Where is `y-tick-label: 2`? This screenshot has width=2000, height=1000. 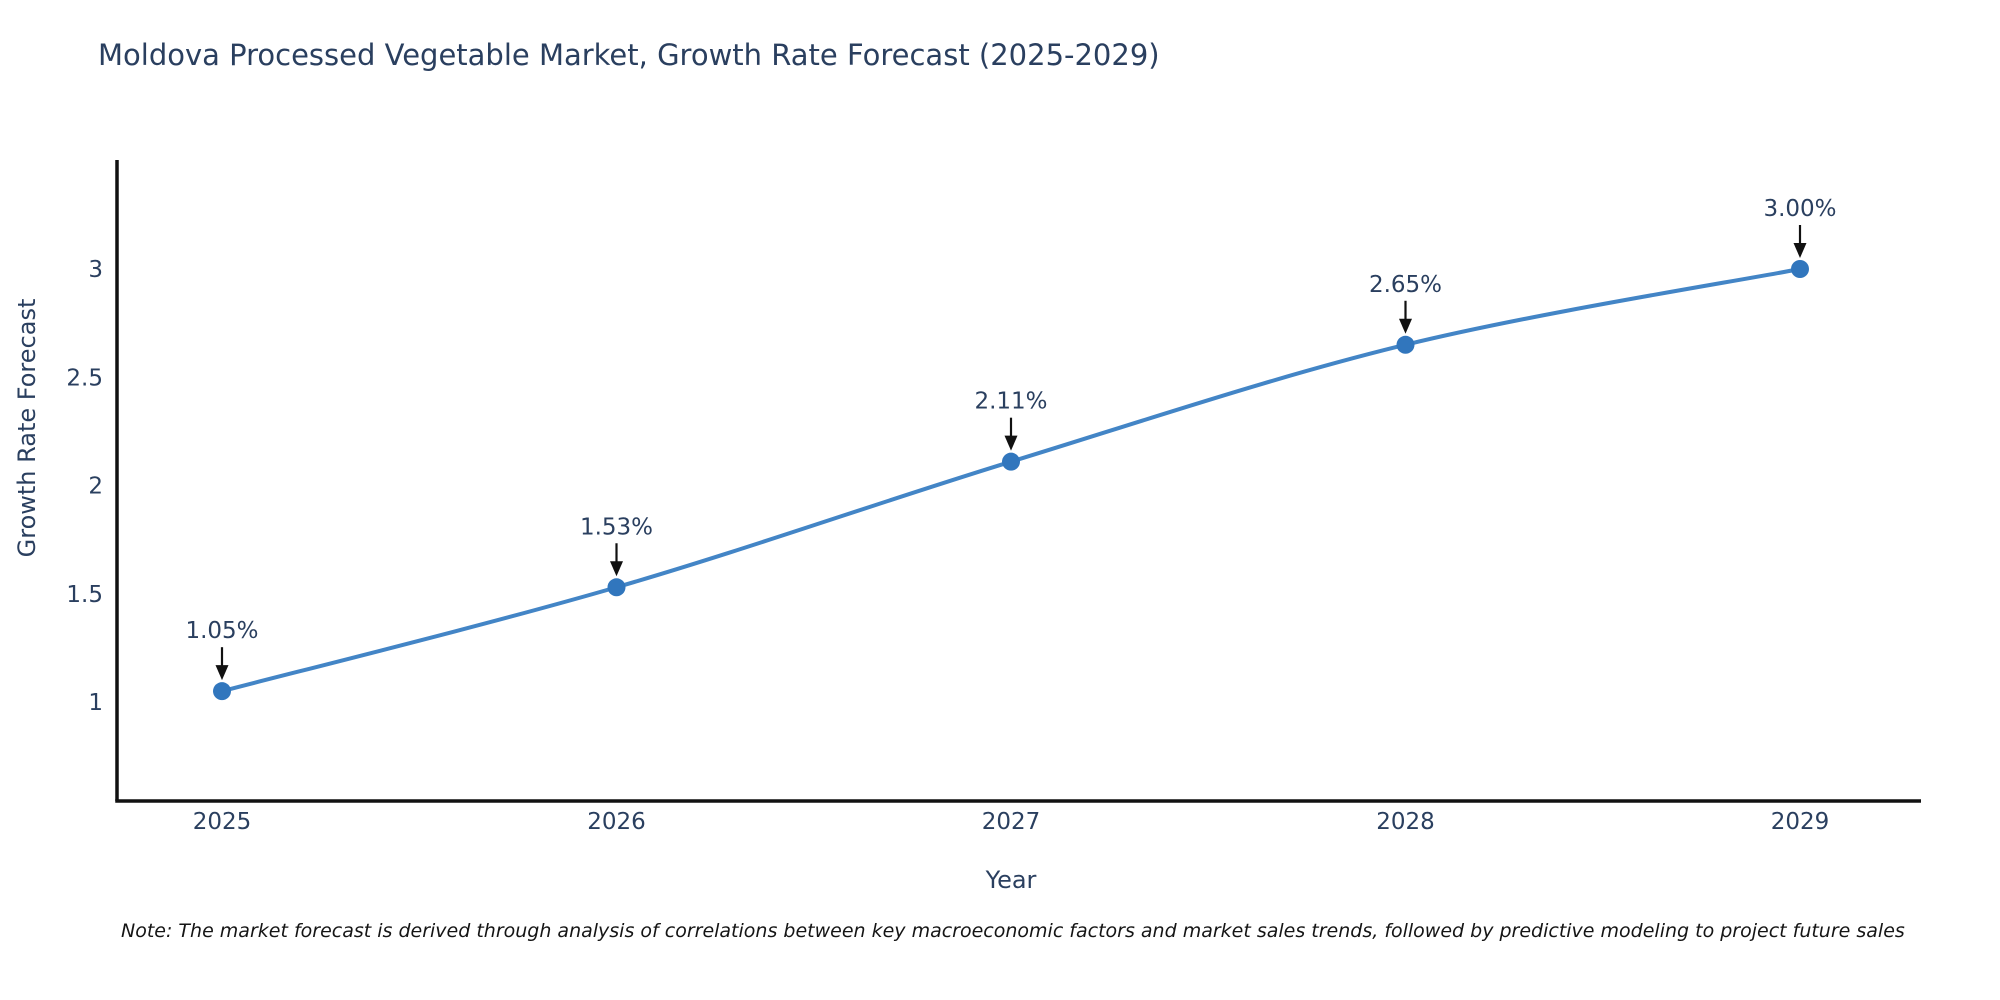 y-tick-label: 2 is located at coordinates (95, 487).